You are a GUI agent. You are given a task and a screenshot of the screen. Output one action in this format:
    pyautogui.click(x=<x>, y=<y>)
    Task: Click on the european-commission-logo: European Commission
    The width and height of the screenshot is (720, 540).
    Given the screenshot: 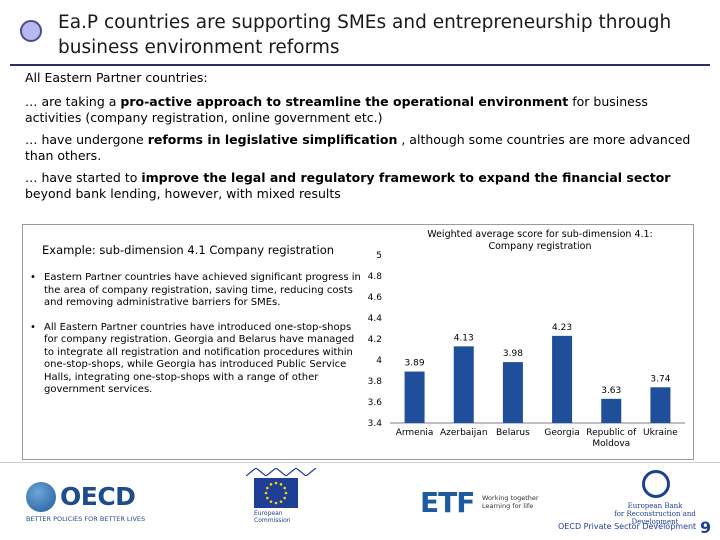 What is the action you would take?
    pyautogui.click(x=283, y=499)
    